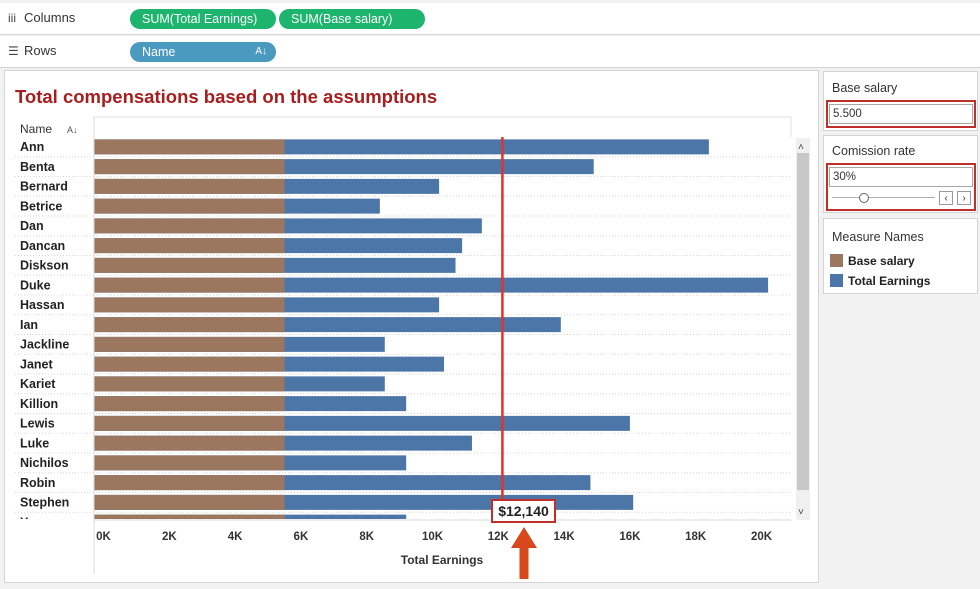 This screenshot has height=589, width=980. Describe the element at coordinates (630, 537) in the screenshot. I see `x-tick-label: 16K` at that location.